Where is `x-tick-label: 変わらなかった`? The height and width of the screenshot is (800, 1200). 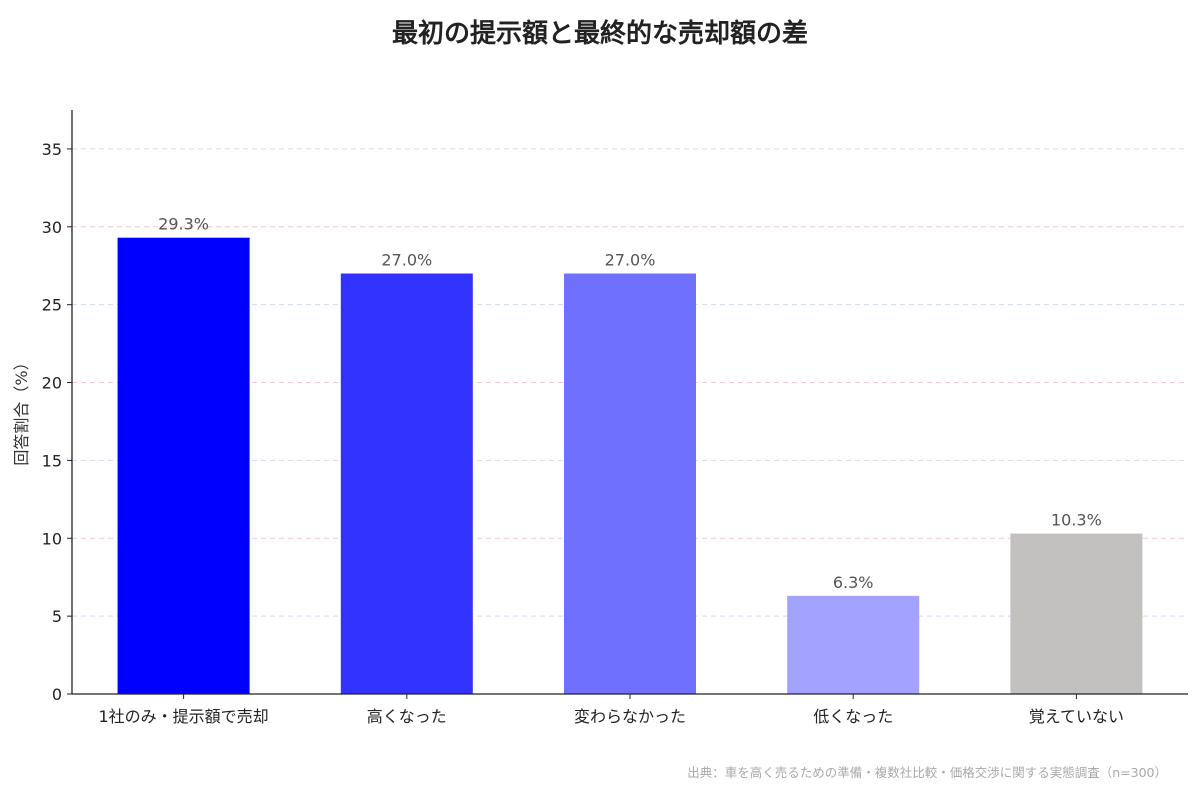
x-tick-label: 変わらなかった is located at coordinates (630, 716).